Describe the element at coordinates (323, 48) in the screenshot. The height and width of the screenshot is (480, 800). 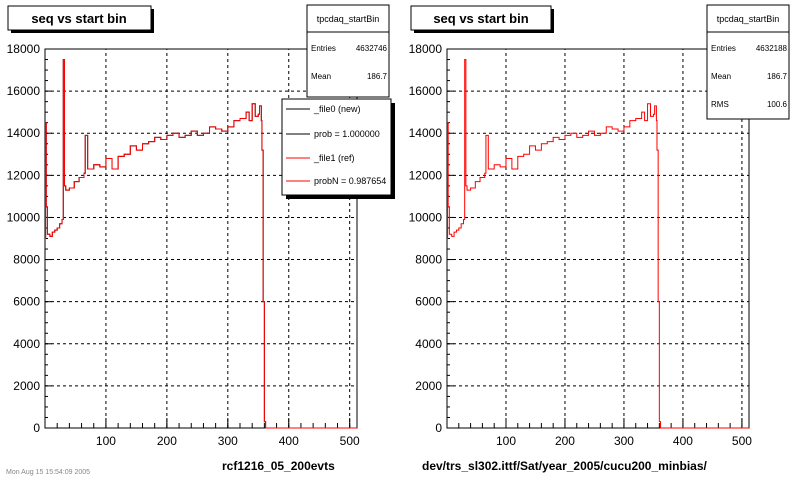
I see `left-stats-entries-label: Entries` at that location.